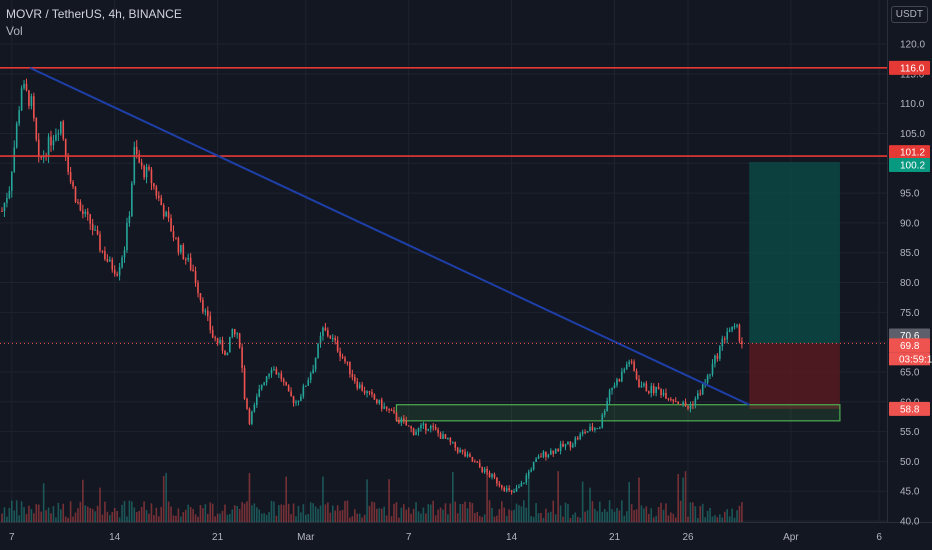  What do you see at coordinates (94, 14) in the screenshot?
I see `symbol-title: MOVR / TetherUS, 4h, BINANCE` at bounding box center [94, 14].